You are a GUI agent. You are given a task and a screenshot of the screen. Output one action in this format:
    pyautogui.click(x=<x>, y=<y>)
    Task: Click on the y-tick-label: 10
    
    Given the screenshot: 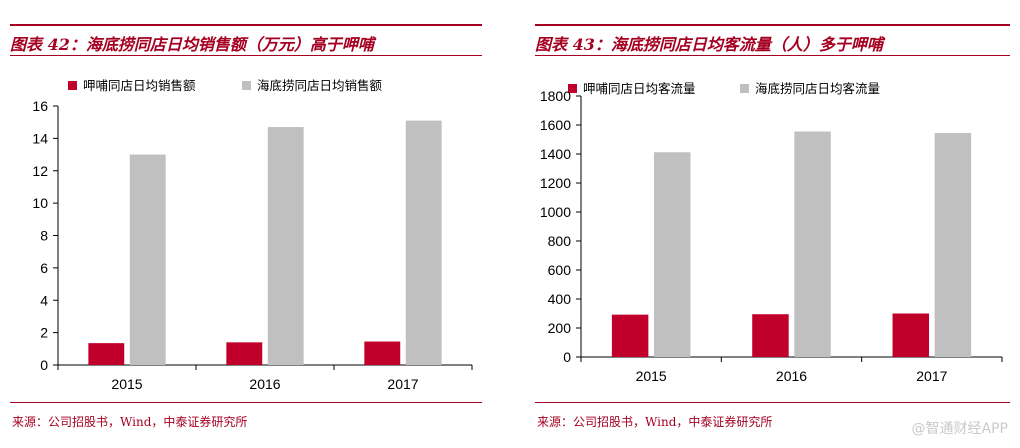 What is the action you would take?
    pyautogui.click(x=40, y=203)
    